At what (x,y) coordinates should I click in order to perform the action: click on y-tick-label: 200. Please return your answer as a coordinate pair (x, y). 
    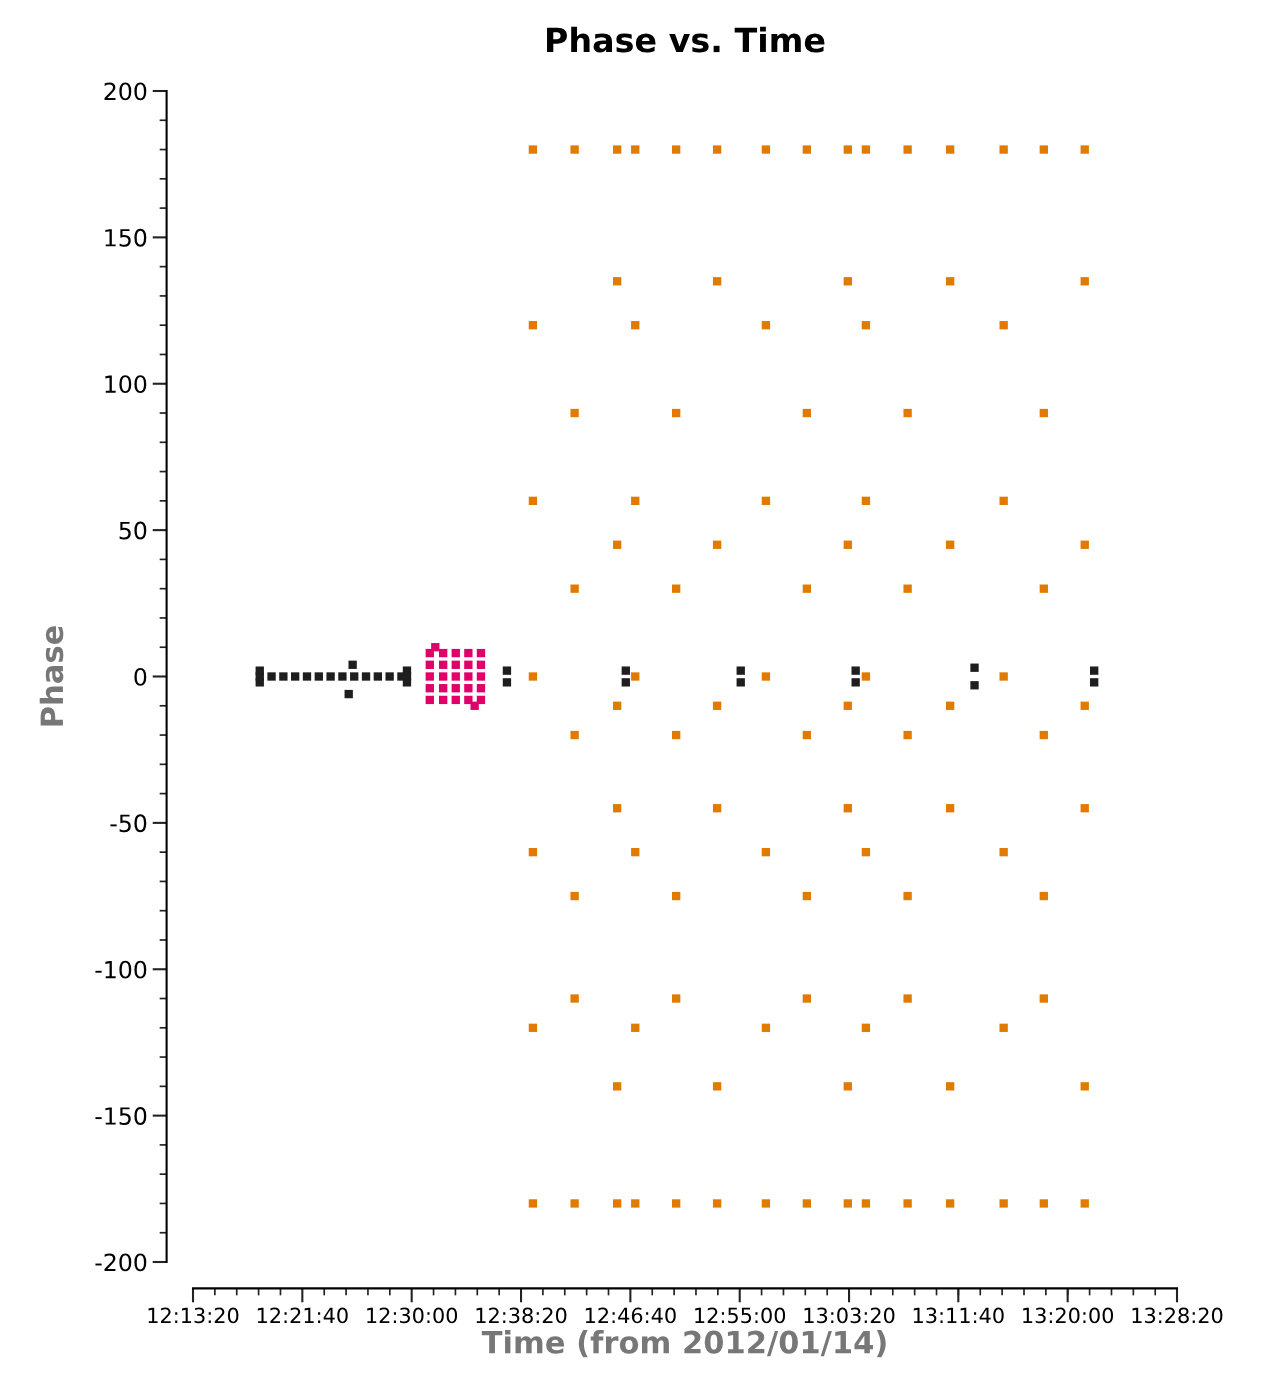
    Looking at the image, I should click on (125, 91).